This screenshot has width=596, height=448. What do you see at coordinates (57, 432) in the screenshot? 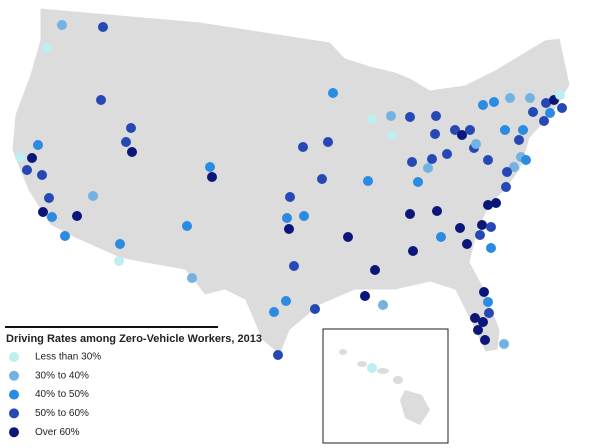
I see `legend-label: Over 60%` at bounding box center [57, 432].